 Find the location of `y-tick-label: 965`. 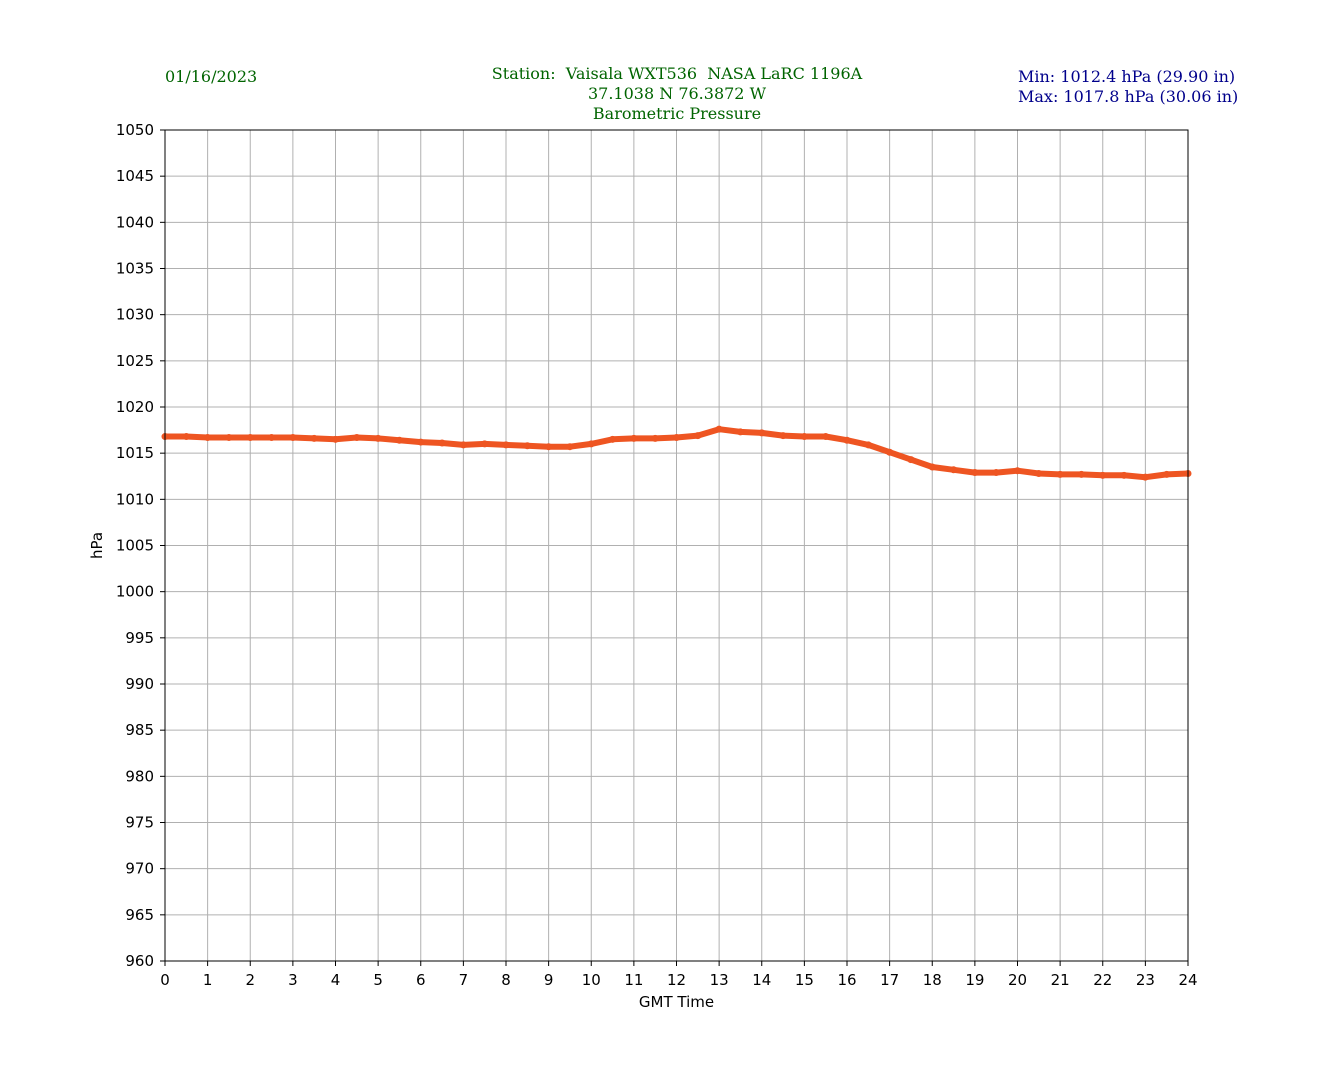

y-tick-label: 965 is located at coordinates (139, 915).